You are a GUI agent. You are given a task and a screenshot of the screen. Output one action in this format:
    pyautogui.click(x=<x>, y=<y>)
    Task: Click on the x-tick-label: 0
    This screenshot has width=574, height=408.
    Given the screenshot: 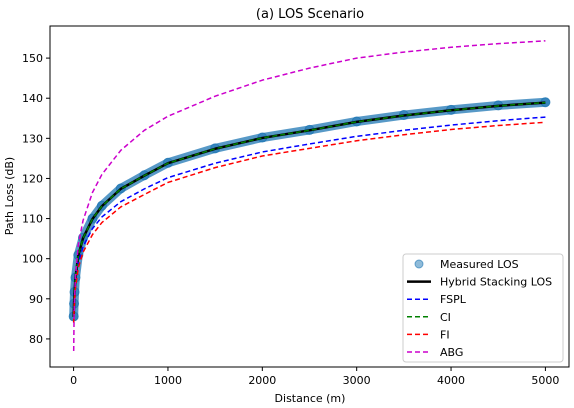 What is the action you would take?
    pyautogui.click(x=73, y=380)
    